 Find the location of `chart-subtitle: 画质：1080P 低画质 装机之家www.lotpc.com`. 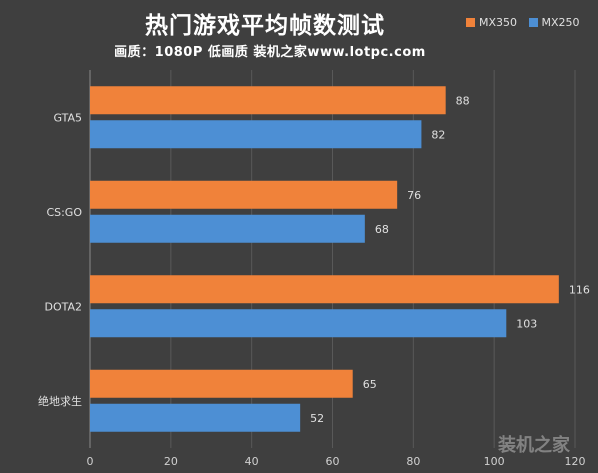

chart-subtitle: 画质：1080P 低画质 装机之家www.lotpc.com is located at coordinates (270, 52).